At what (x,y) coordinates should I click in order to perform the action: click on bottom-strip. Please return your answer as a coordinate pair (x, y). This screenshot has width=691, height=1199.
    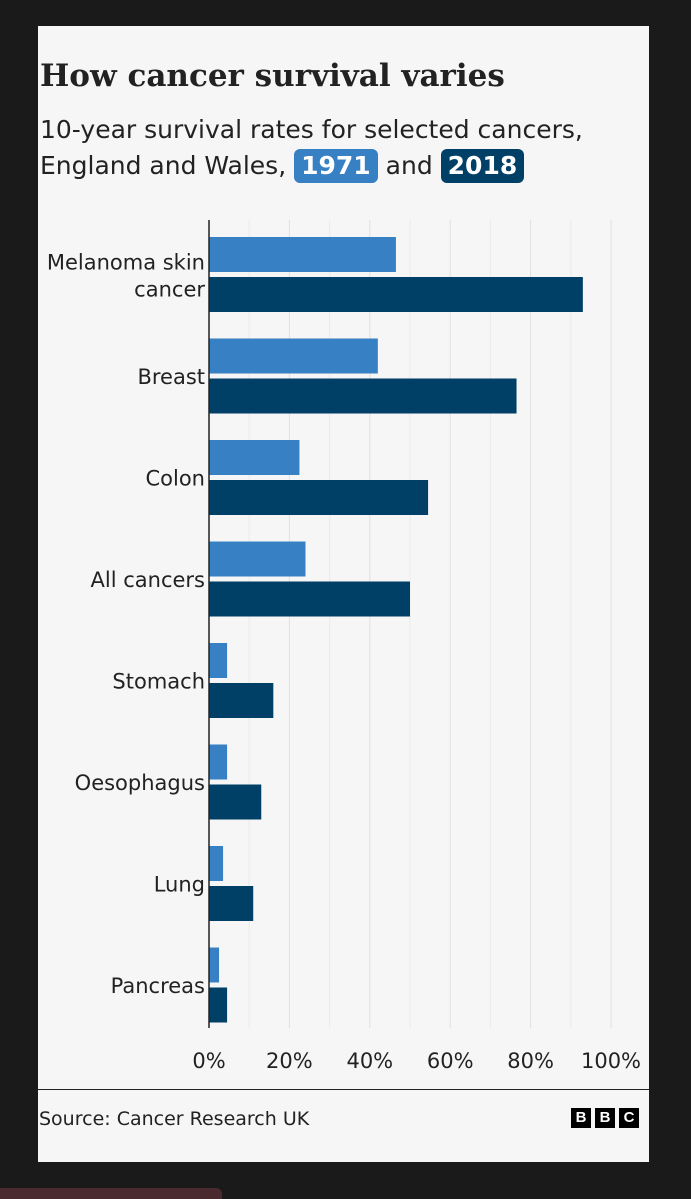
    Looking at the image, I should click on (111, 1193).